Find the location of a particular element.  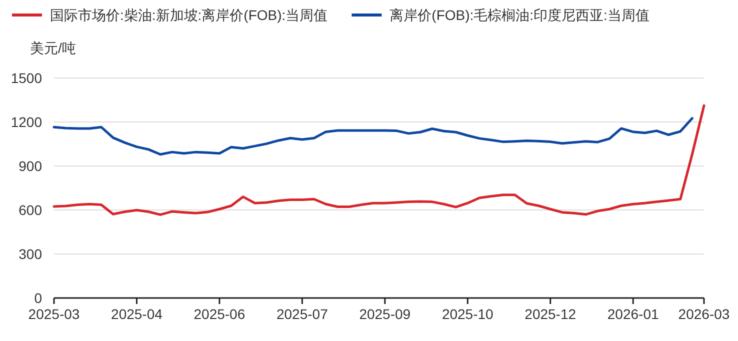

line-series is located at coordinates (373, 136).